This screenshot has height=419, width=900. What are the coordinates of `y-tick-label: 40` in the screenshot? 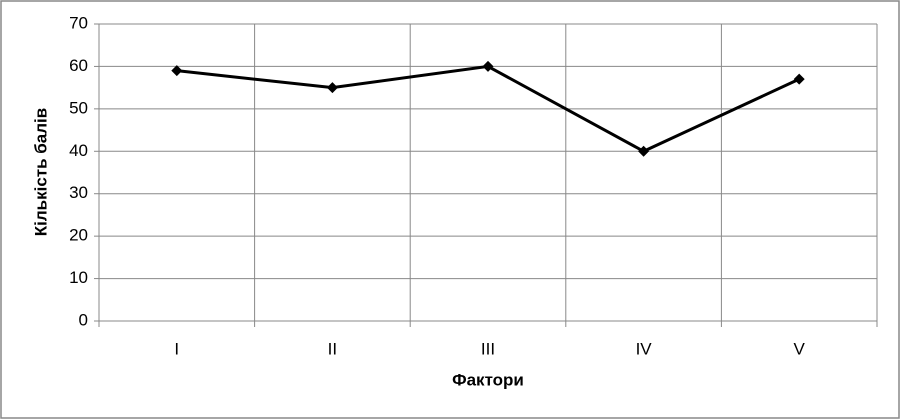 It's located at (78, 150).